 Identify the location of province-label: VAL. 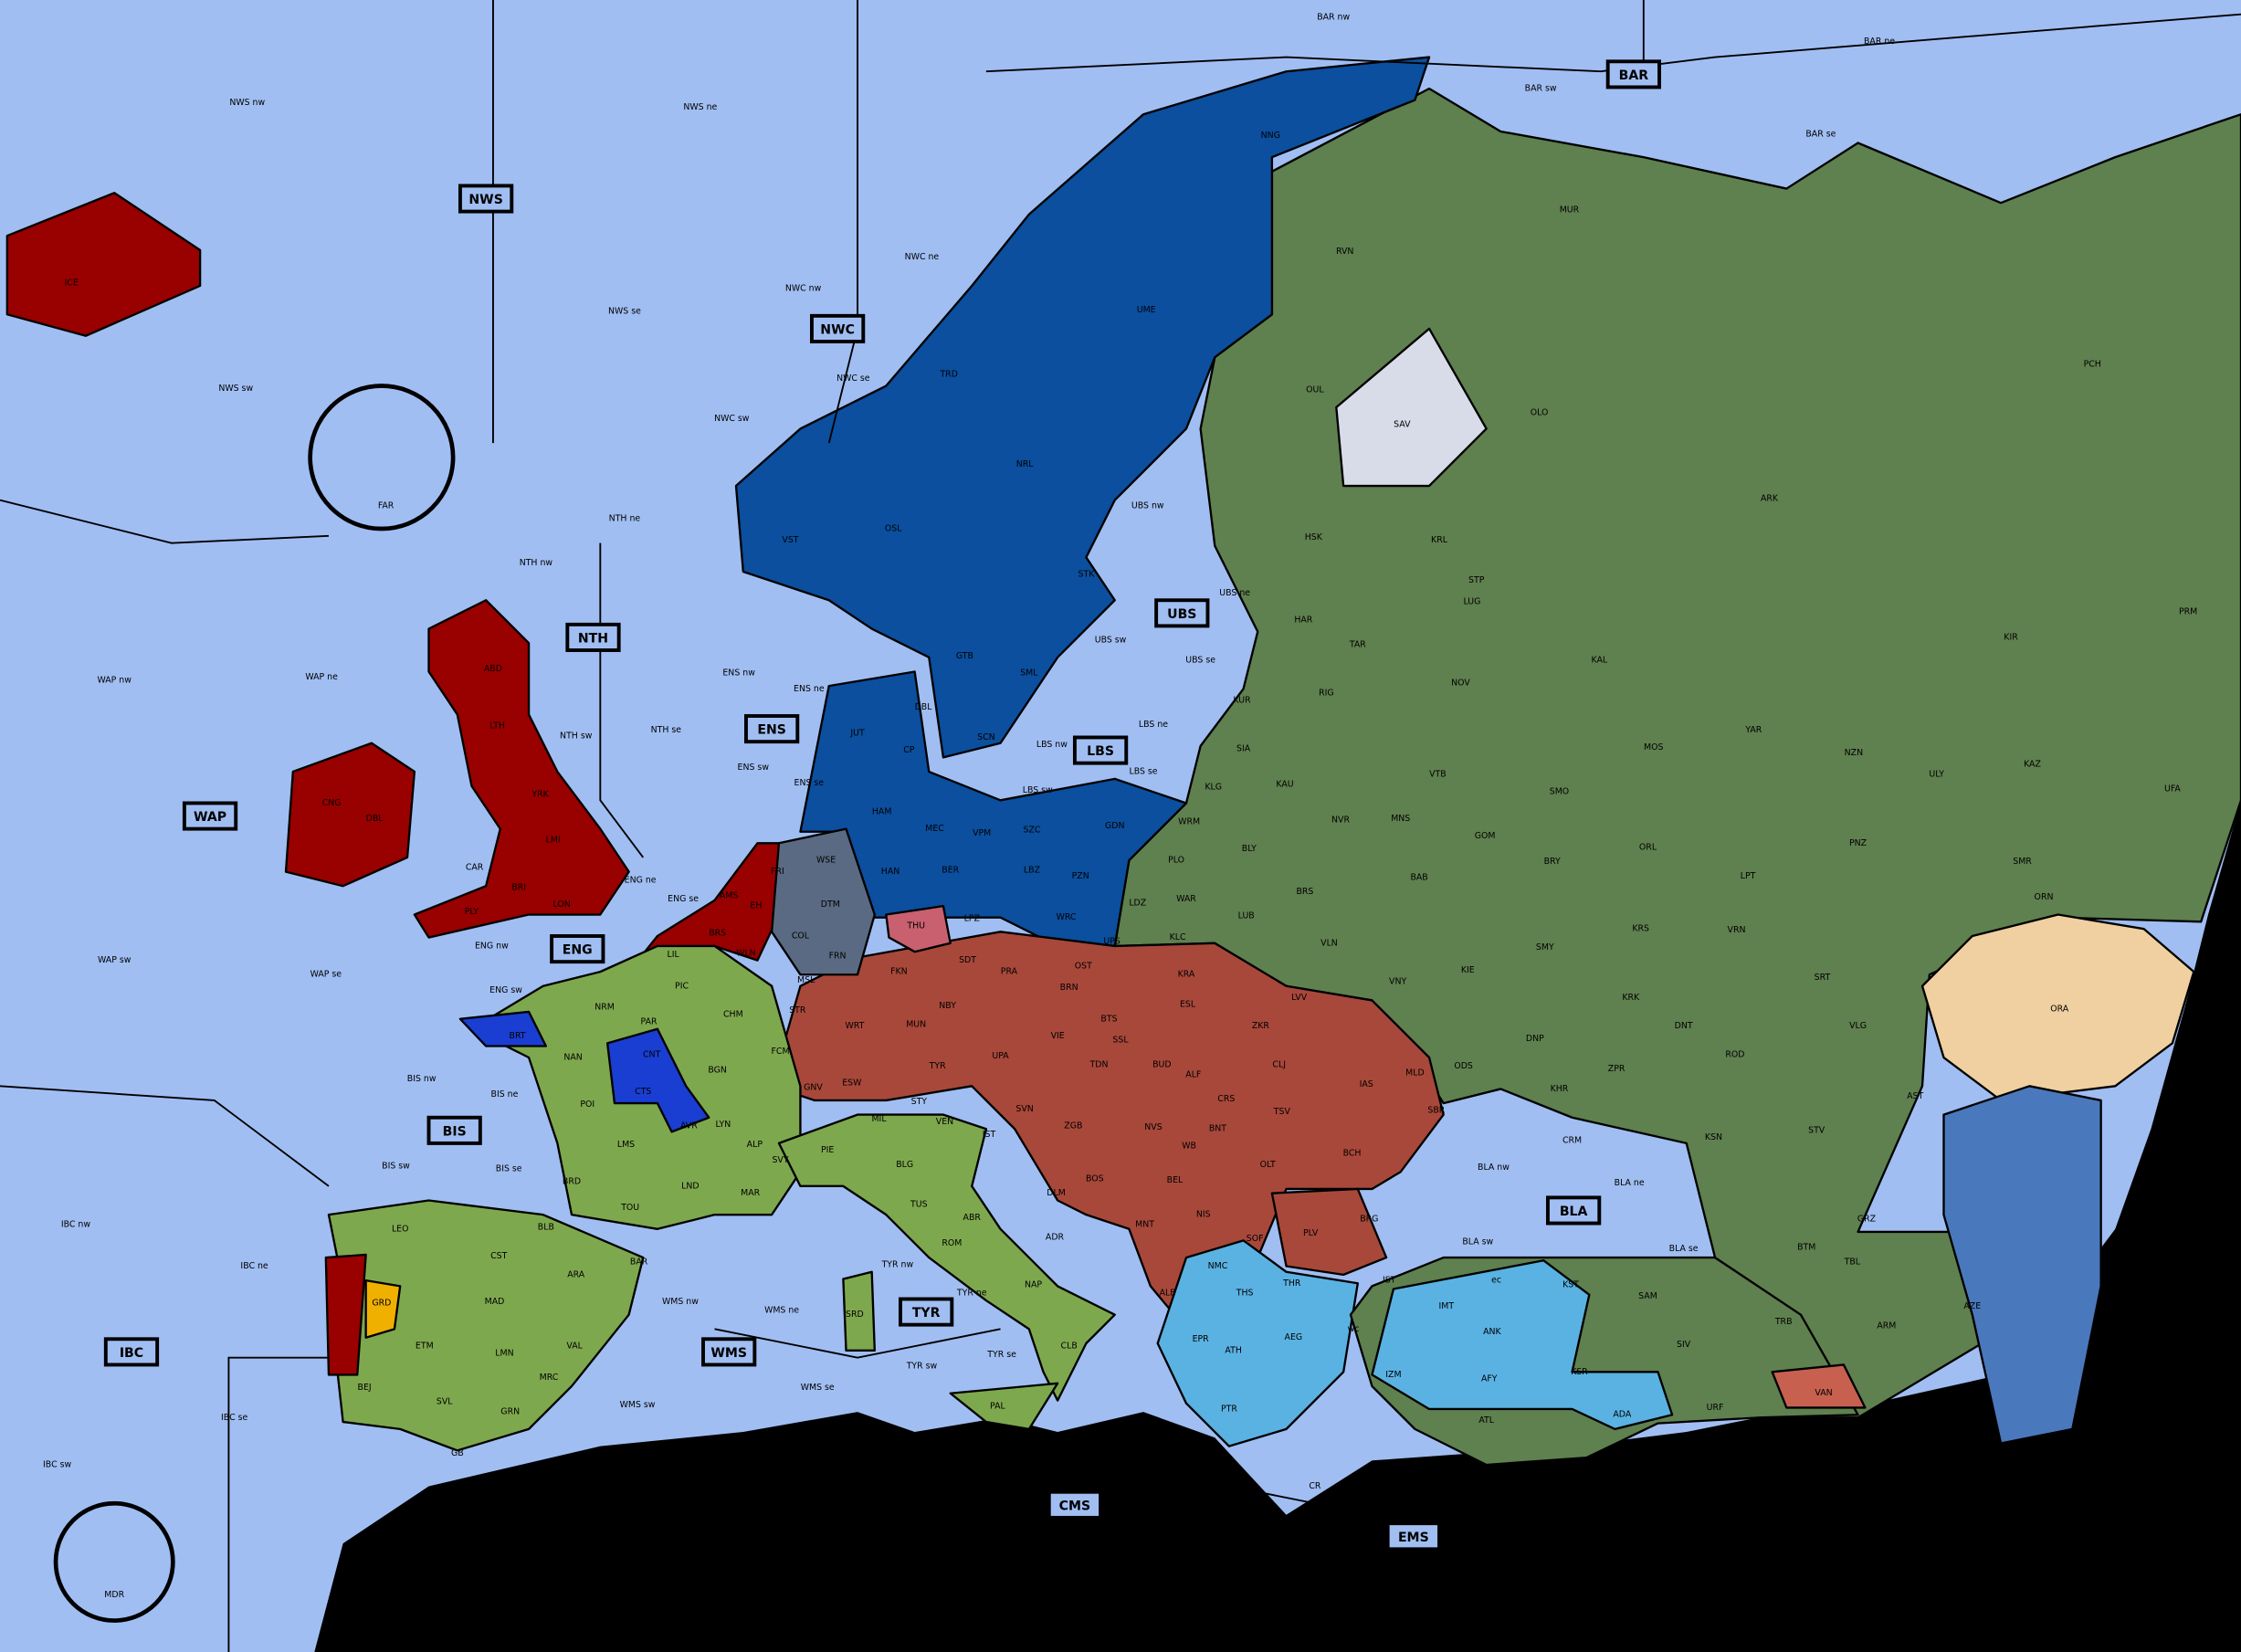
(574, 1347).